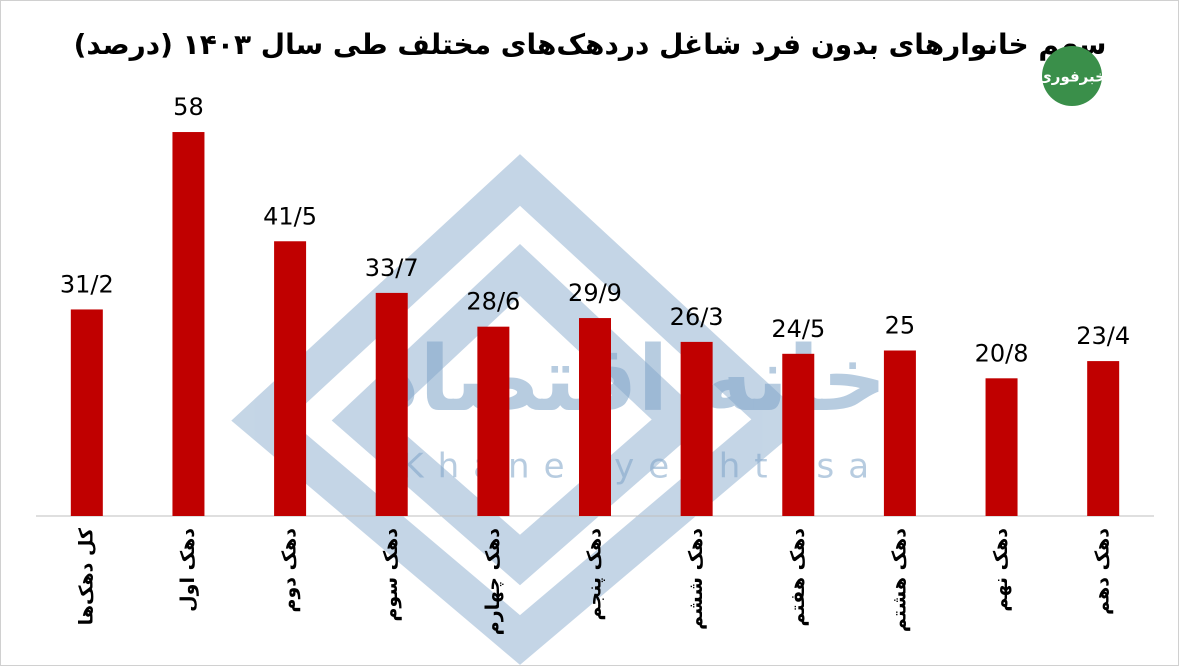  Describe the element at coordinates (1103, 571) in the screenshot. I see `x-tick-label: دهک دهم` at that location.